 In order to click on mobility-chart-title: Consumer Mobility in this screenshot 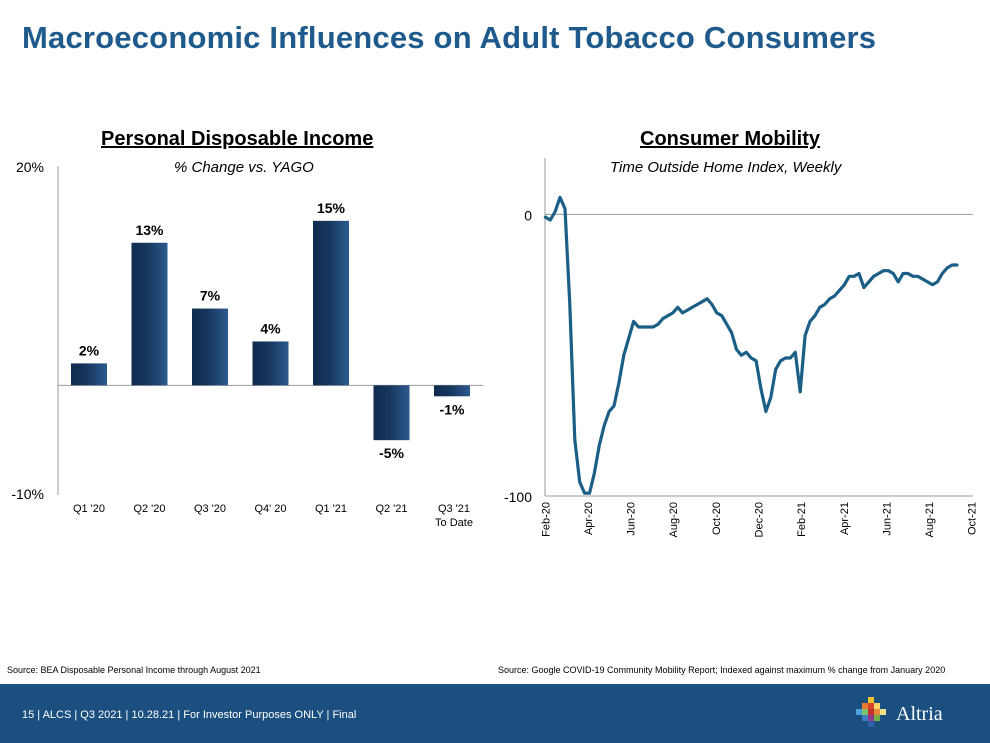, I will do `click(730, 139)`.